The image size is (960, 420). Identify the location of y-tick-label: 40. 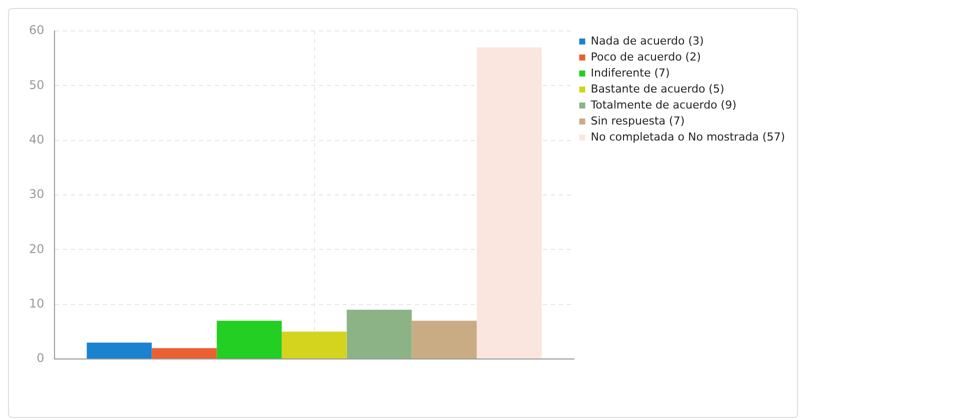
(36, 139).